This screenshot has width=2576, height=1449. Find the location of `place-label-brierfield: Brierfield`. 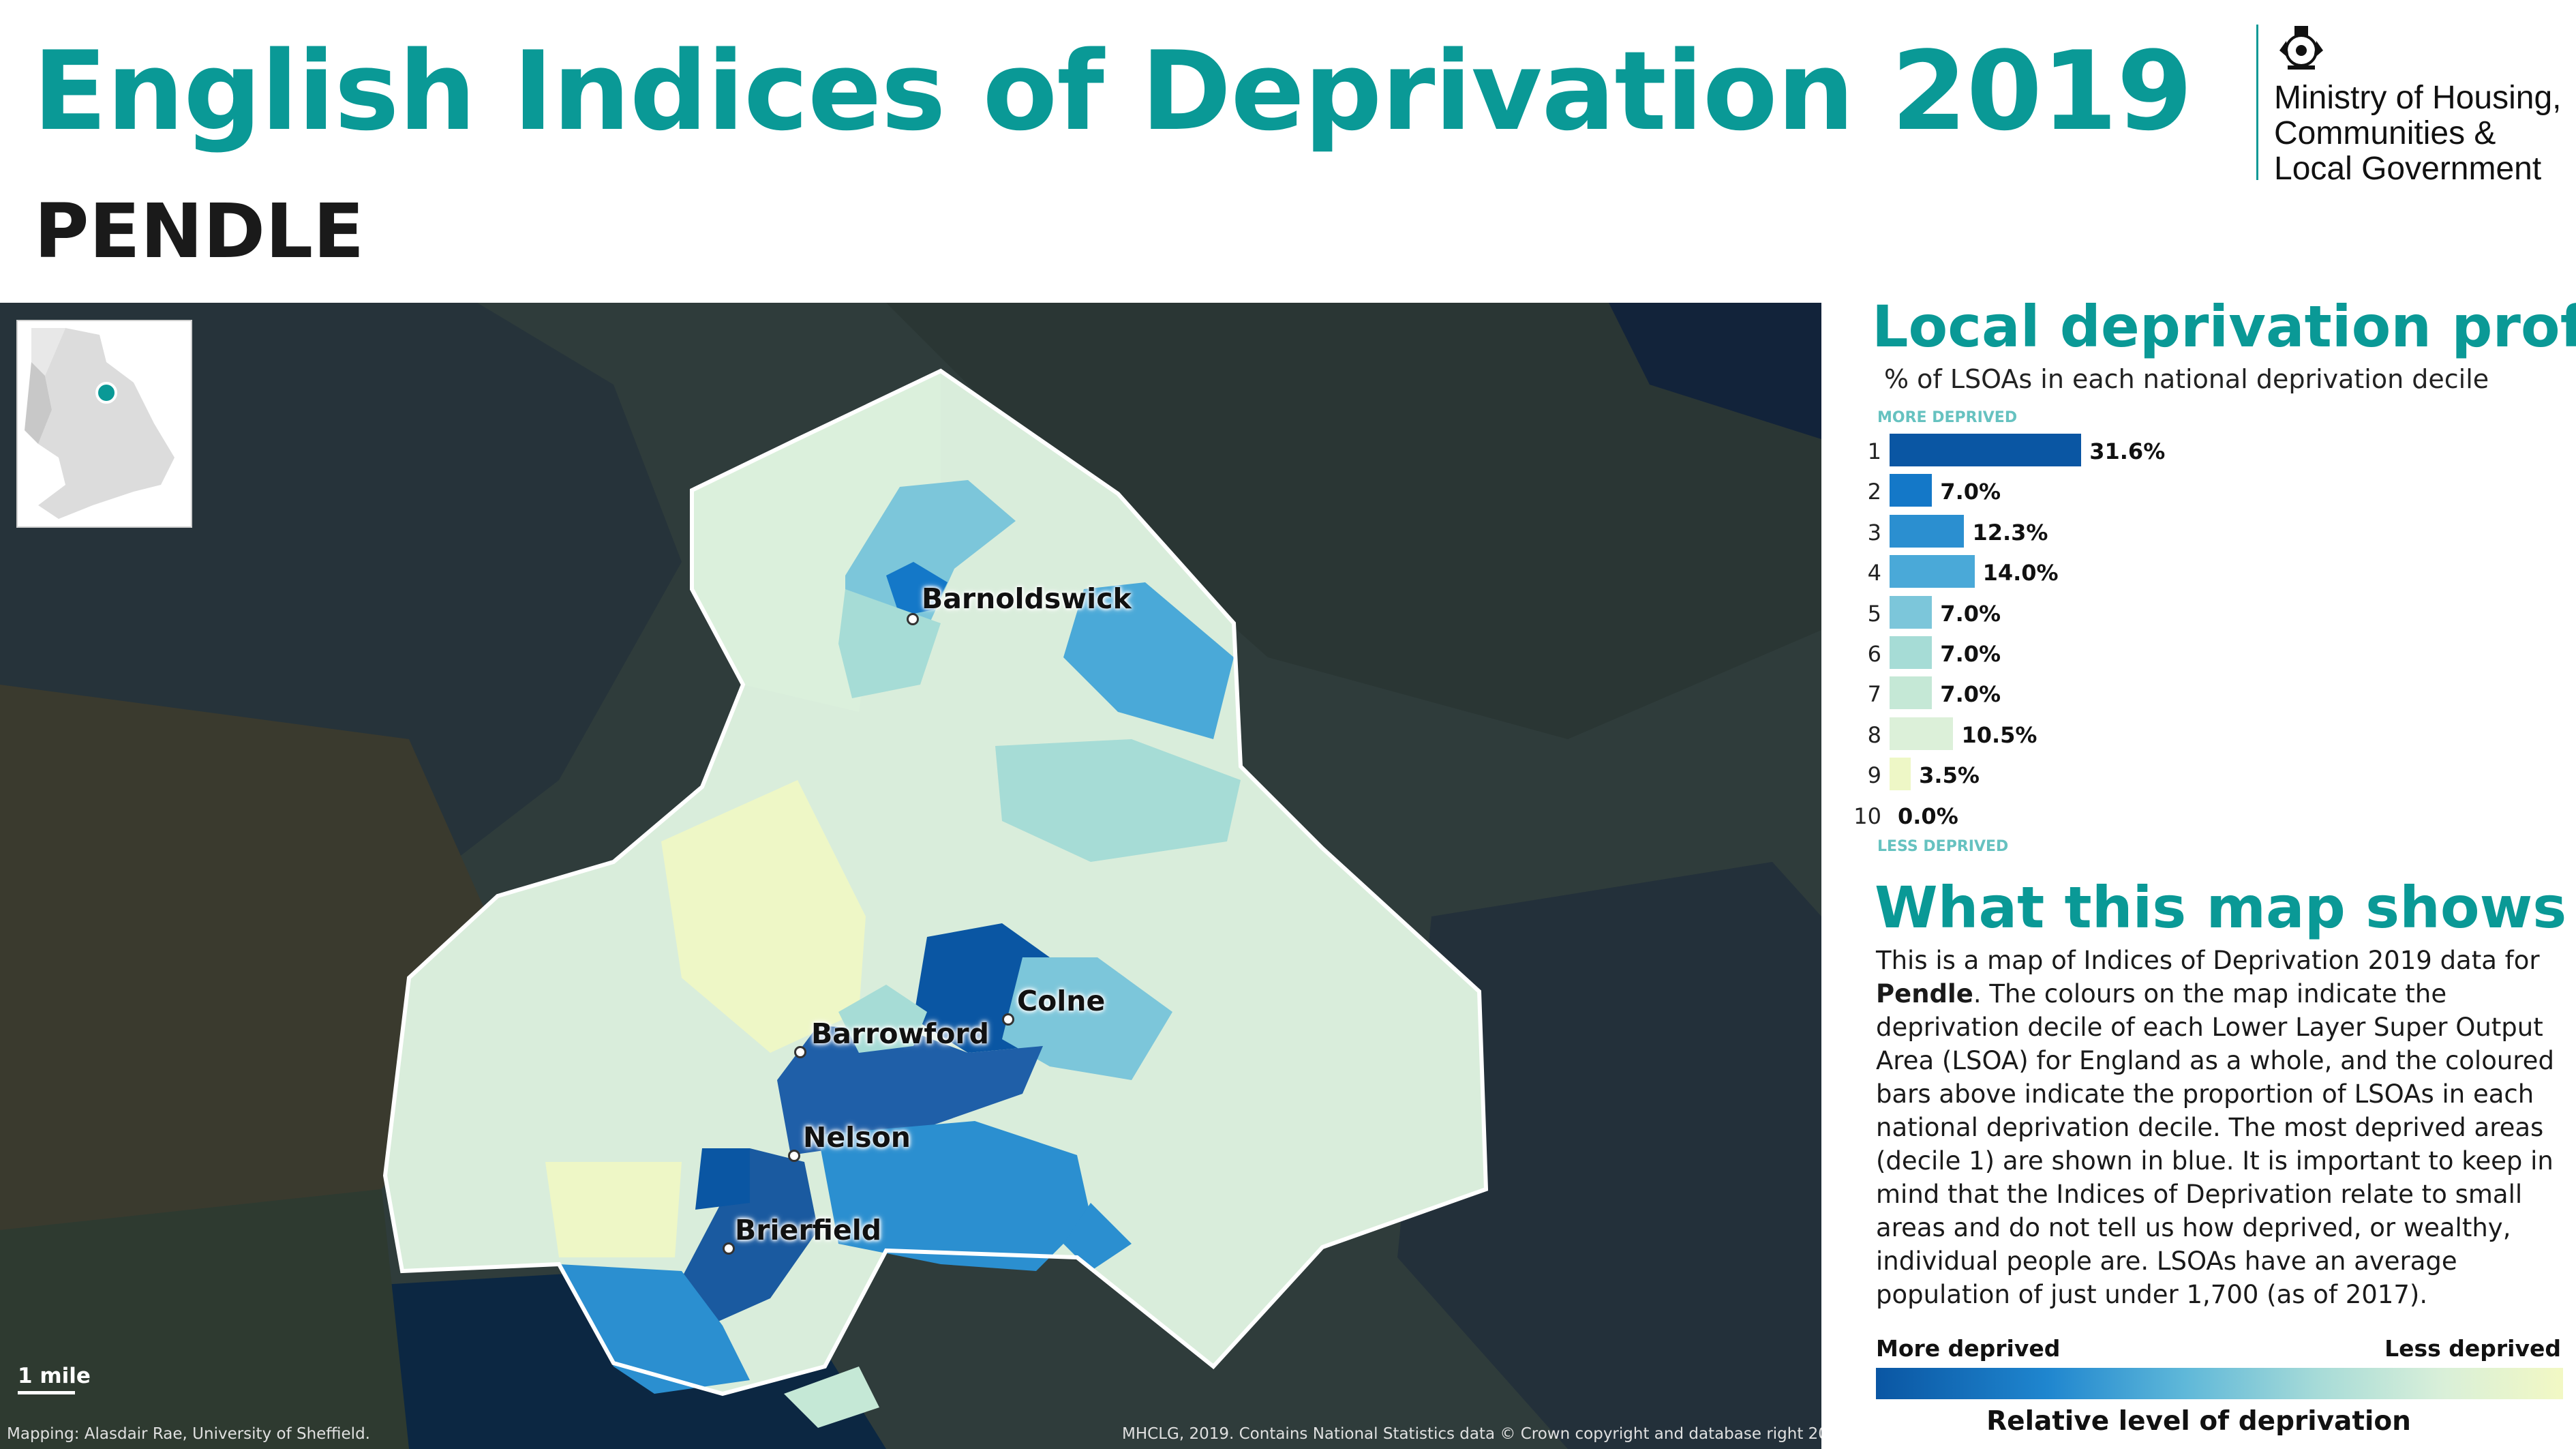

place-label-brierfield: Brierfield is located at coordinates (809, 1230).